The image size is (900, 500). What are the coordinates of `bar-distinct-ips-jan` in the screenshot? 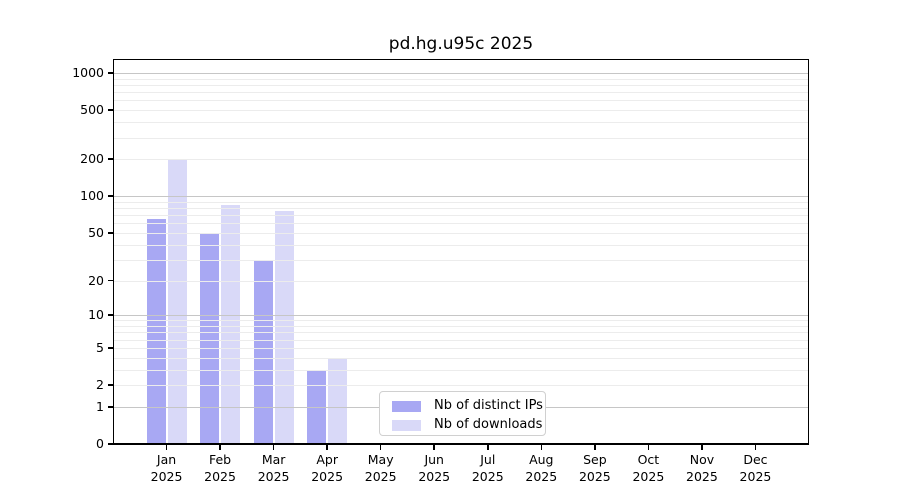 It's located at (156, 332).